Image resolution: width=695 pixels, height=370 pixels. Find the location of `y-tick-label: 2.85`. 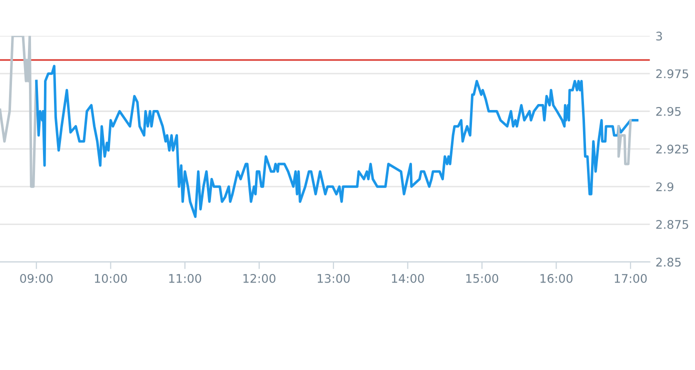

y-tick-label: 2.85 is located at coordinates (668, 262).